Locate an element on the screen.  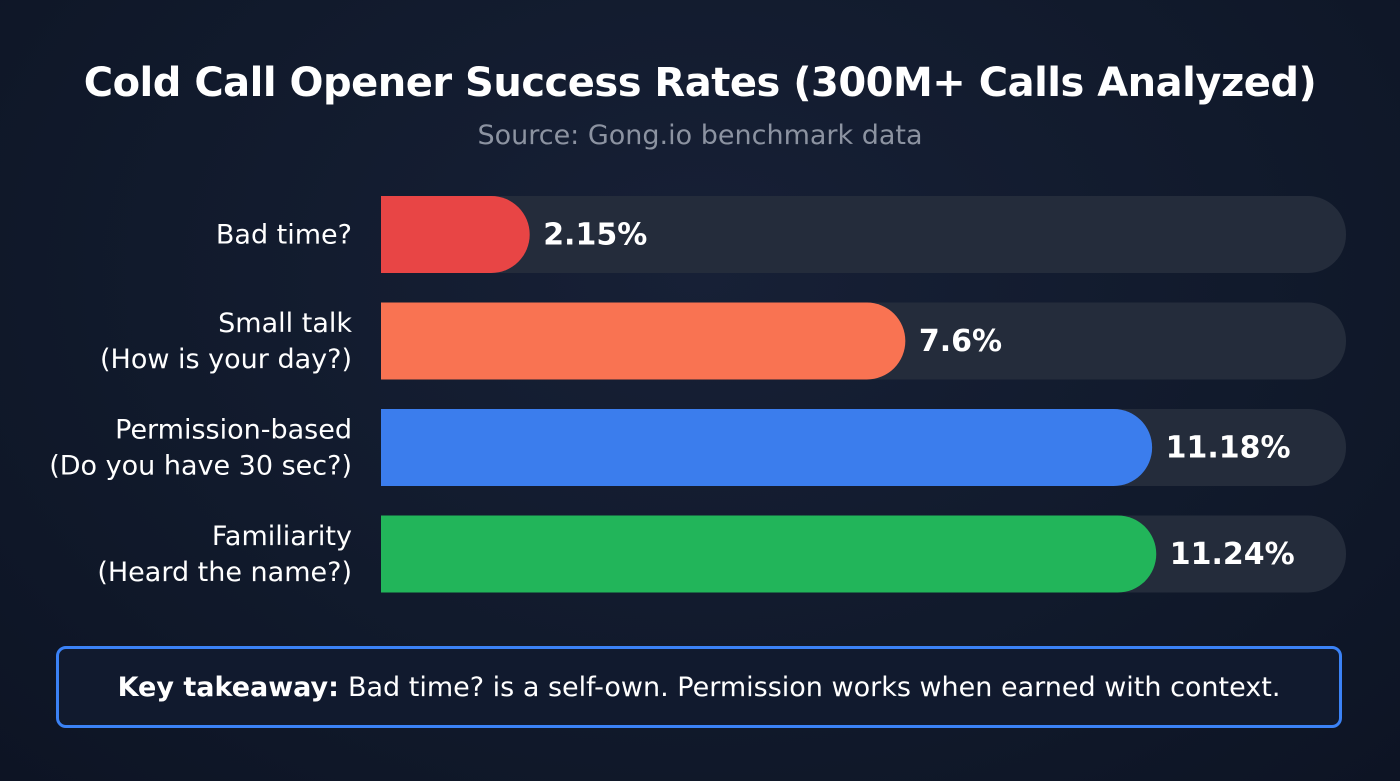
category-label-3-line-2: (Do you have 30 sec?) is located at coordinates (200, 466).